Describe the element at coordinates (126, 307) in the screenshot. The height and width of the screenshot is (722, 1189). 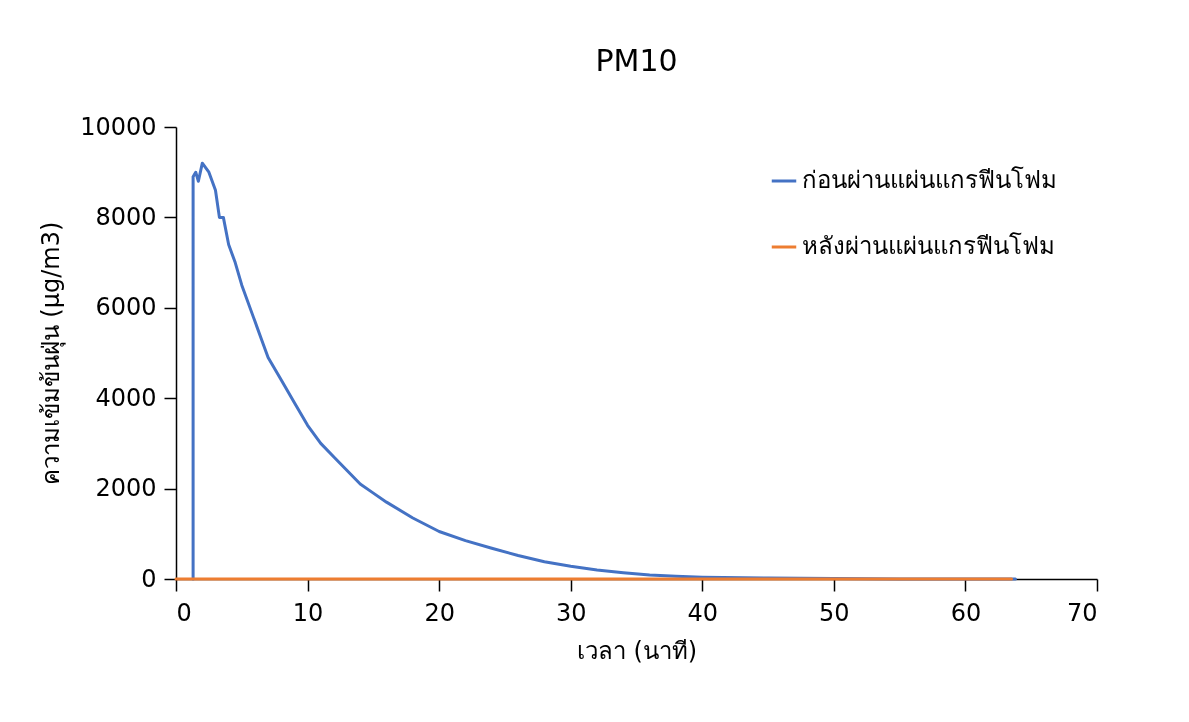
I see `y-tick-label: 6000` at that location.